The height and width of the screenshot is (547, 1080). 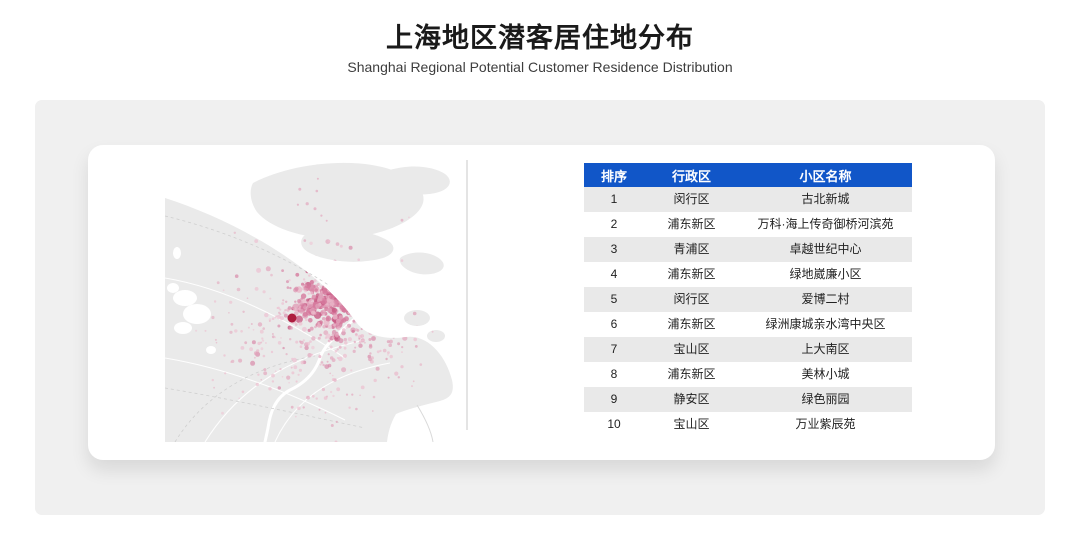 What do you see at coordinates (691, 399) in the screenshot?
I see `cell-district: 静安区` at bounding box center [691, 399].